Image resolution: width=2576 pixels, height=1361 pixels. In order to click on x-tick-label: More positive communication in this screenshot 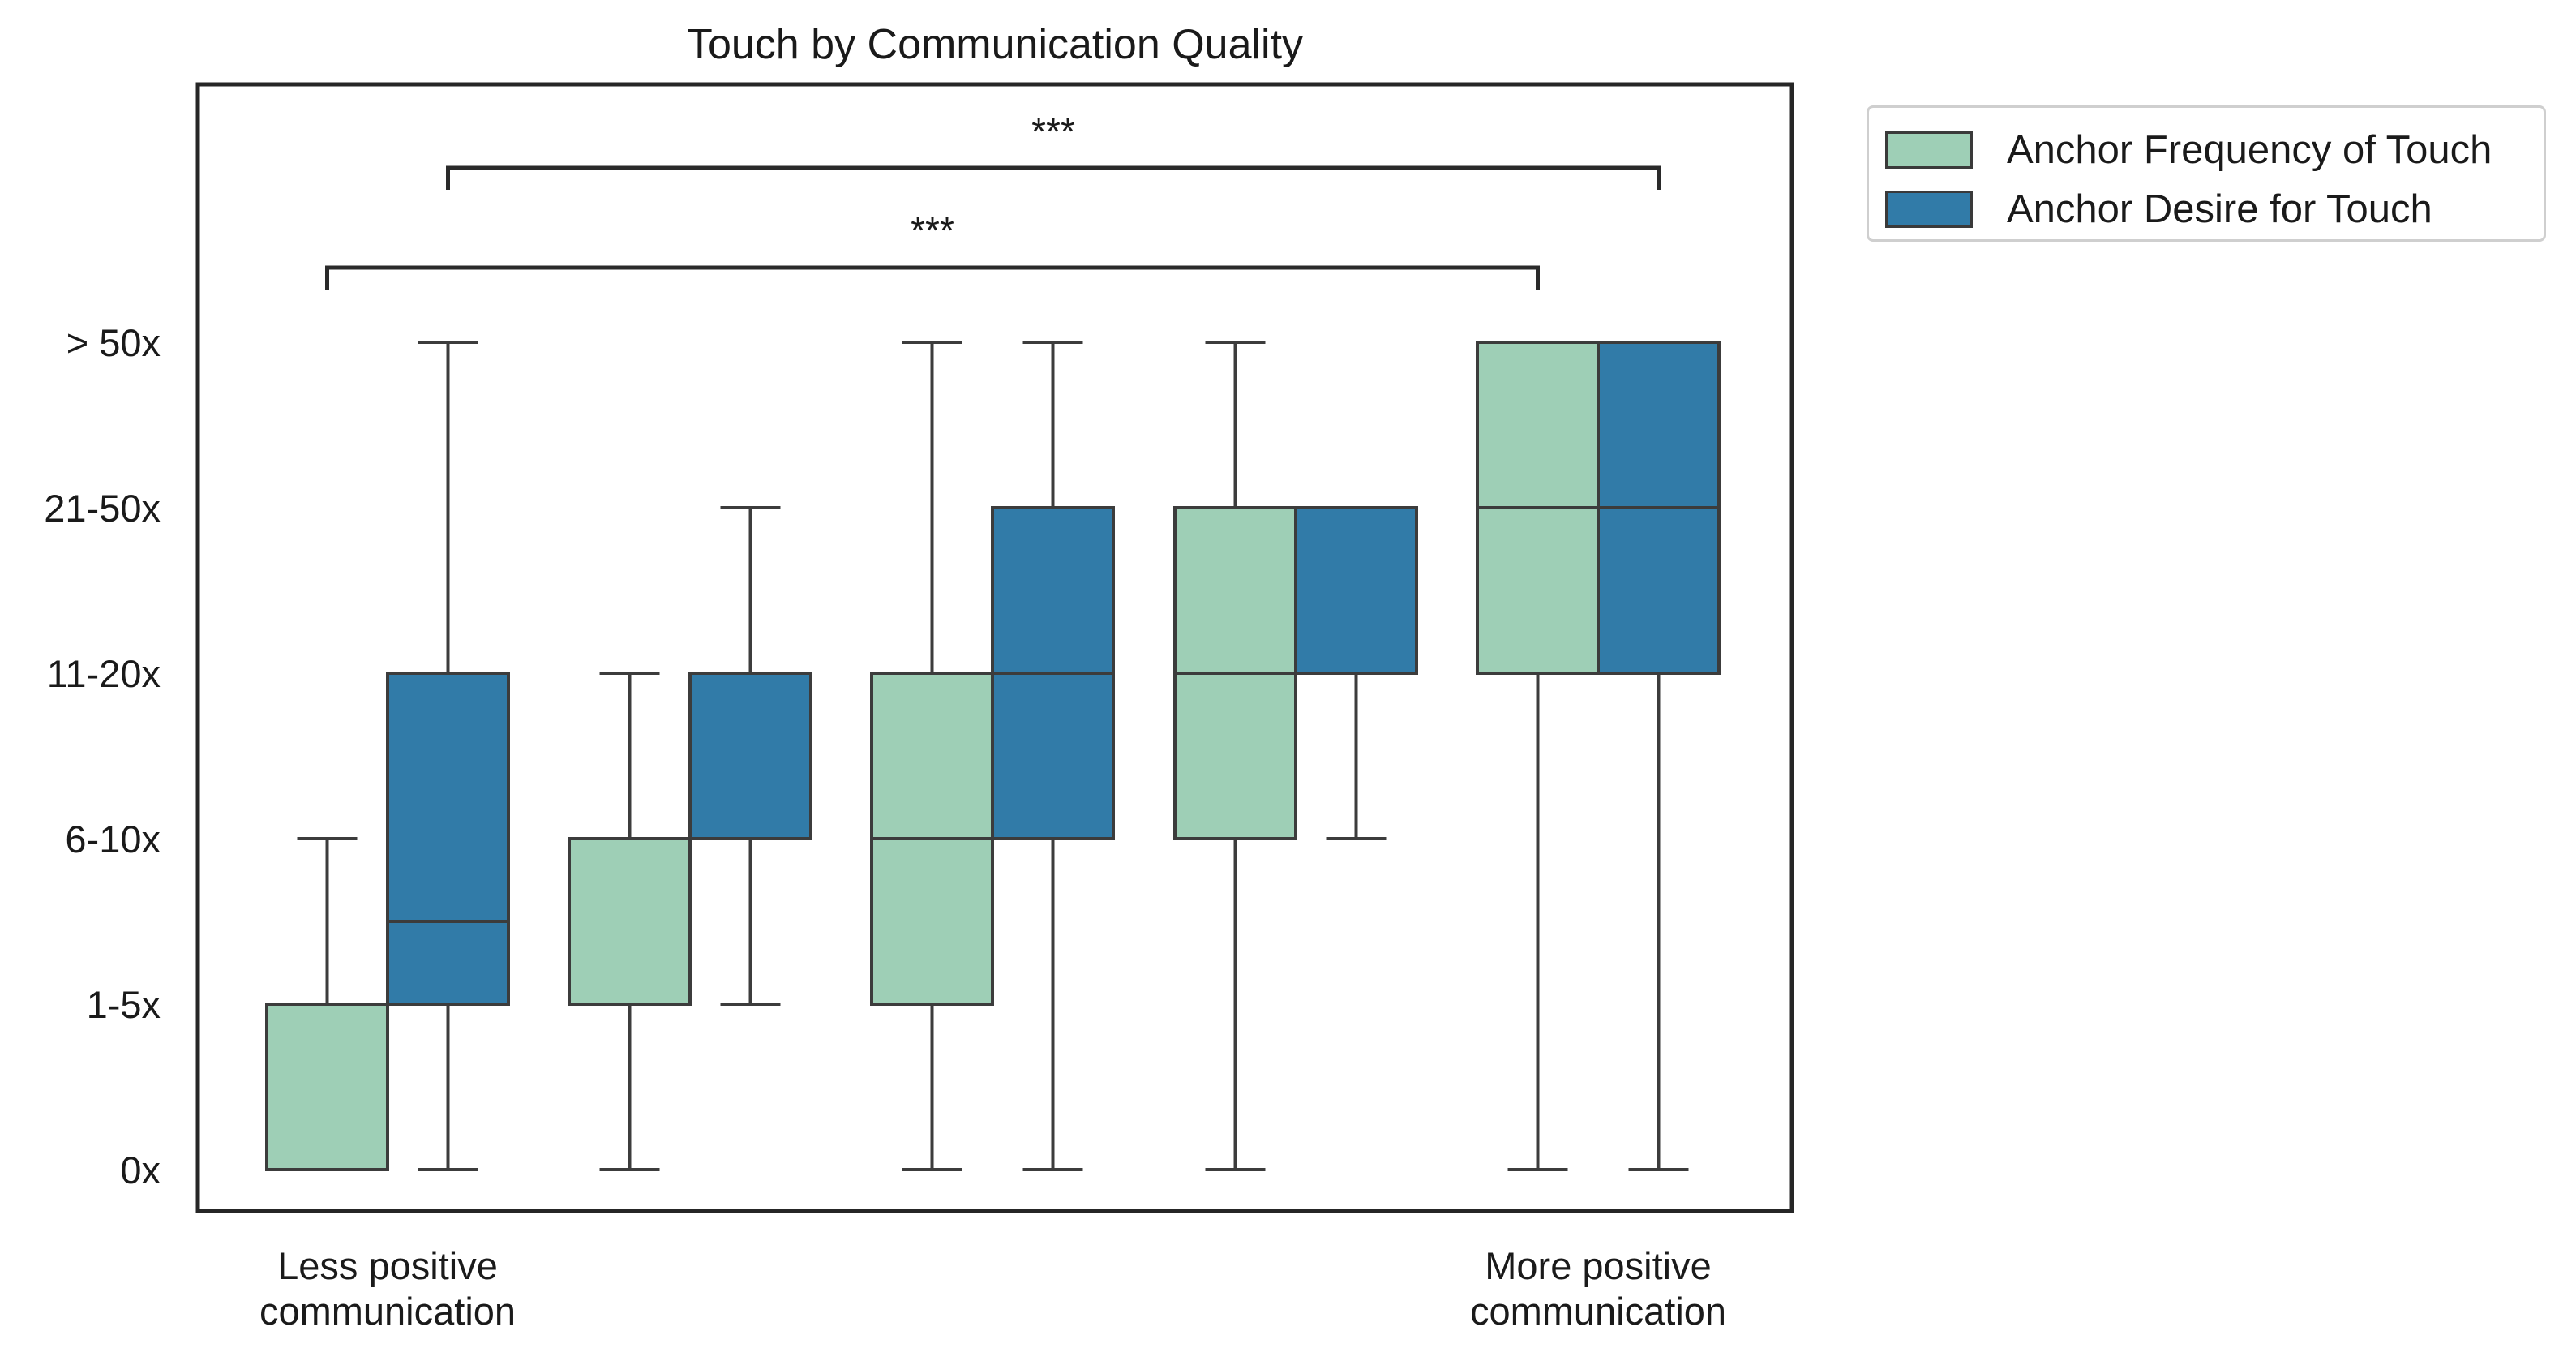, I will do `click(1598, 1288)`.